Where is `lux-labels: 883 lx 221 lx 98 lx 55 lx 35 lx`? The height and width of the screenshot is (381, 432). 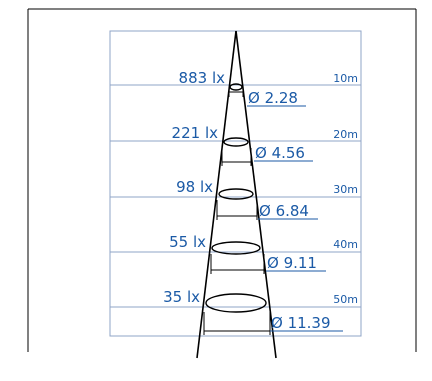 lux-labels: 883 lx 221 lx 98 lx 55 lx 35 lx is located at coordinates (194, 187).